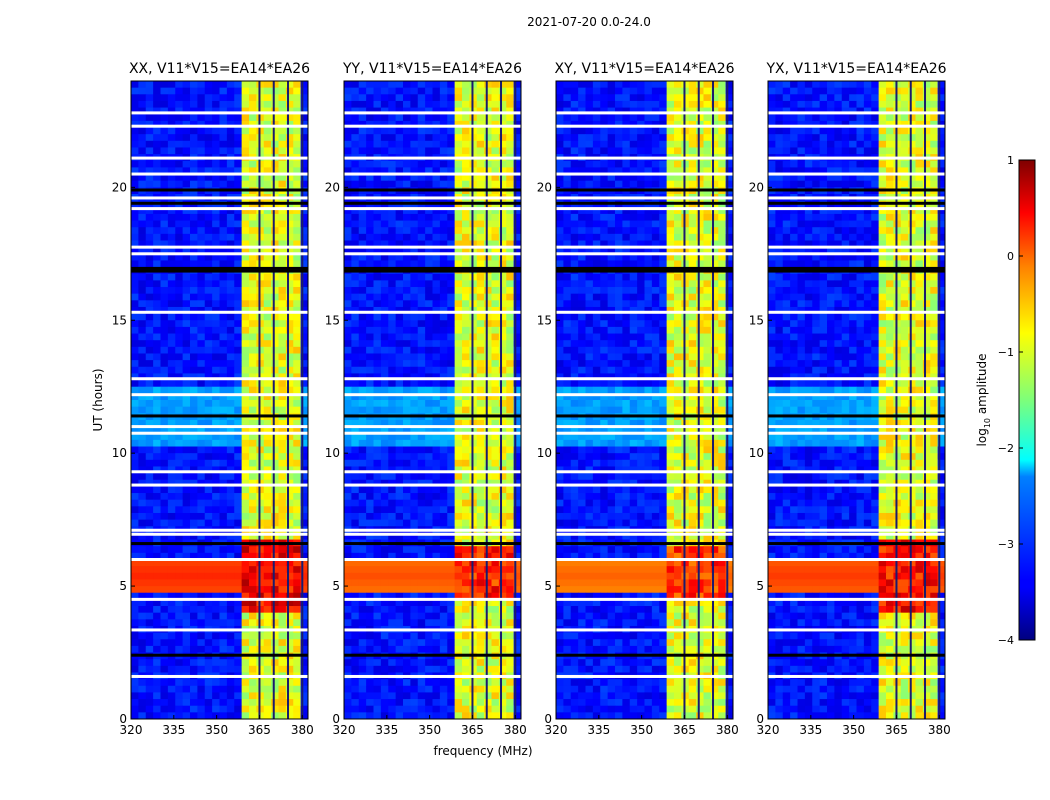 The width and height of the screenshot is (1050, 800). What do you see at coordinates (344, 730) in the screenshot?
I see `x-tick-label: 320` at bounding box center [344, 730].